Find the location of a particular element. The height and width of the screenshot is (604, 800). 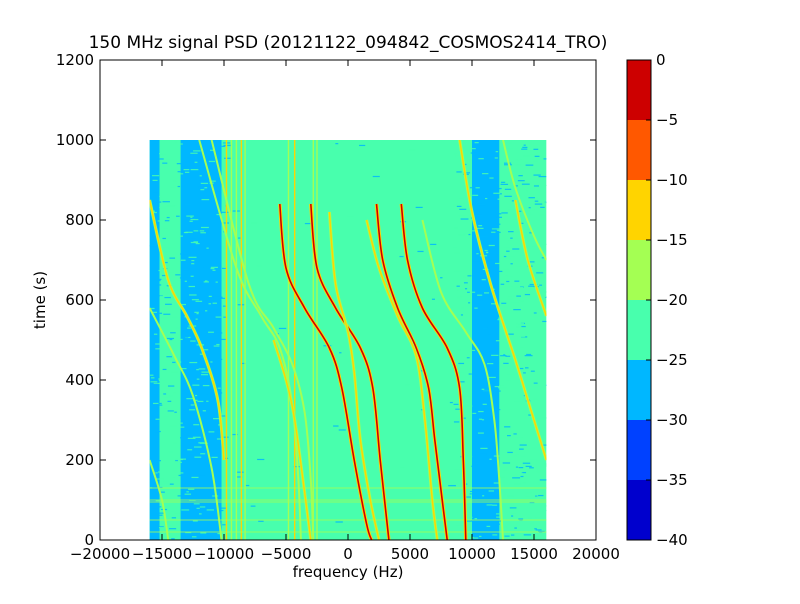

x-tick-label: −20000 is located at coordinates (100, 554).